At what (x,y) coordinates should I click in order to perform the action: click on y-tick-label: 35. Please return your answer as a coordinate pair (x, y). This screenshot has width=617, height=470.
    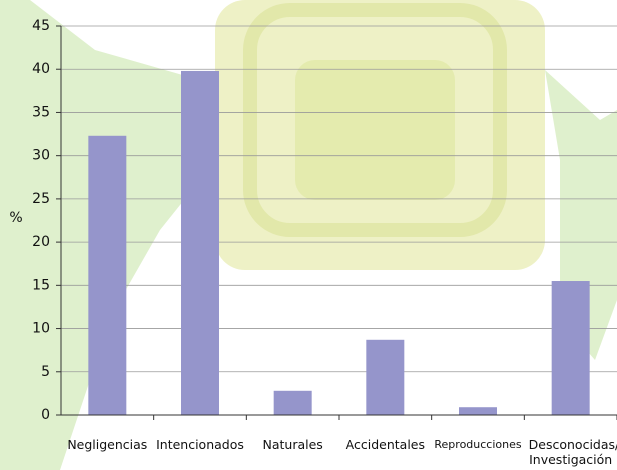
    Looking at the image, I should click on (41, 112).